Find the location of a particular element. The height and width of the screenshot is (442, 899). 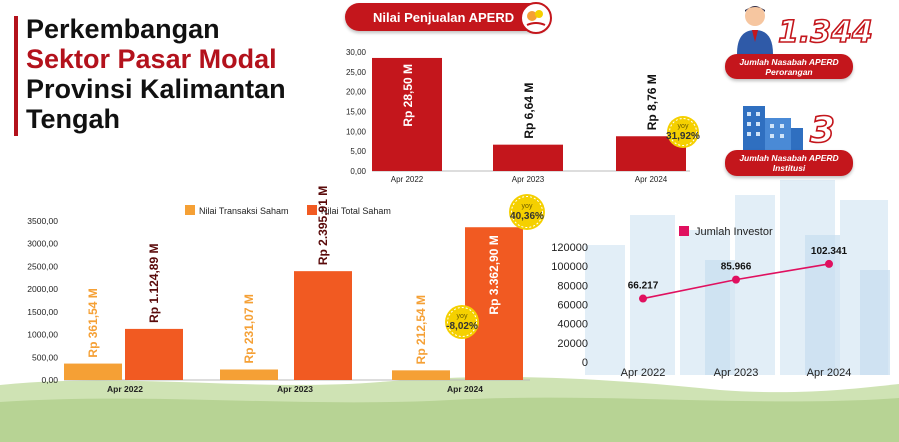

saham-legend-swatch-transaksi is located at coordinates (190, 210).